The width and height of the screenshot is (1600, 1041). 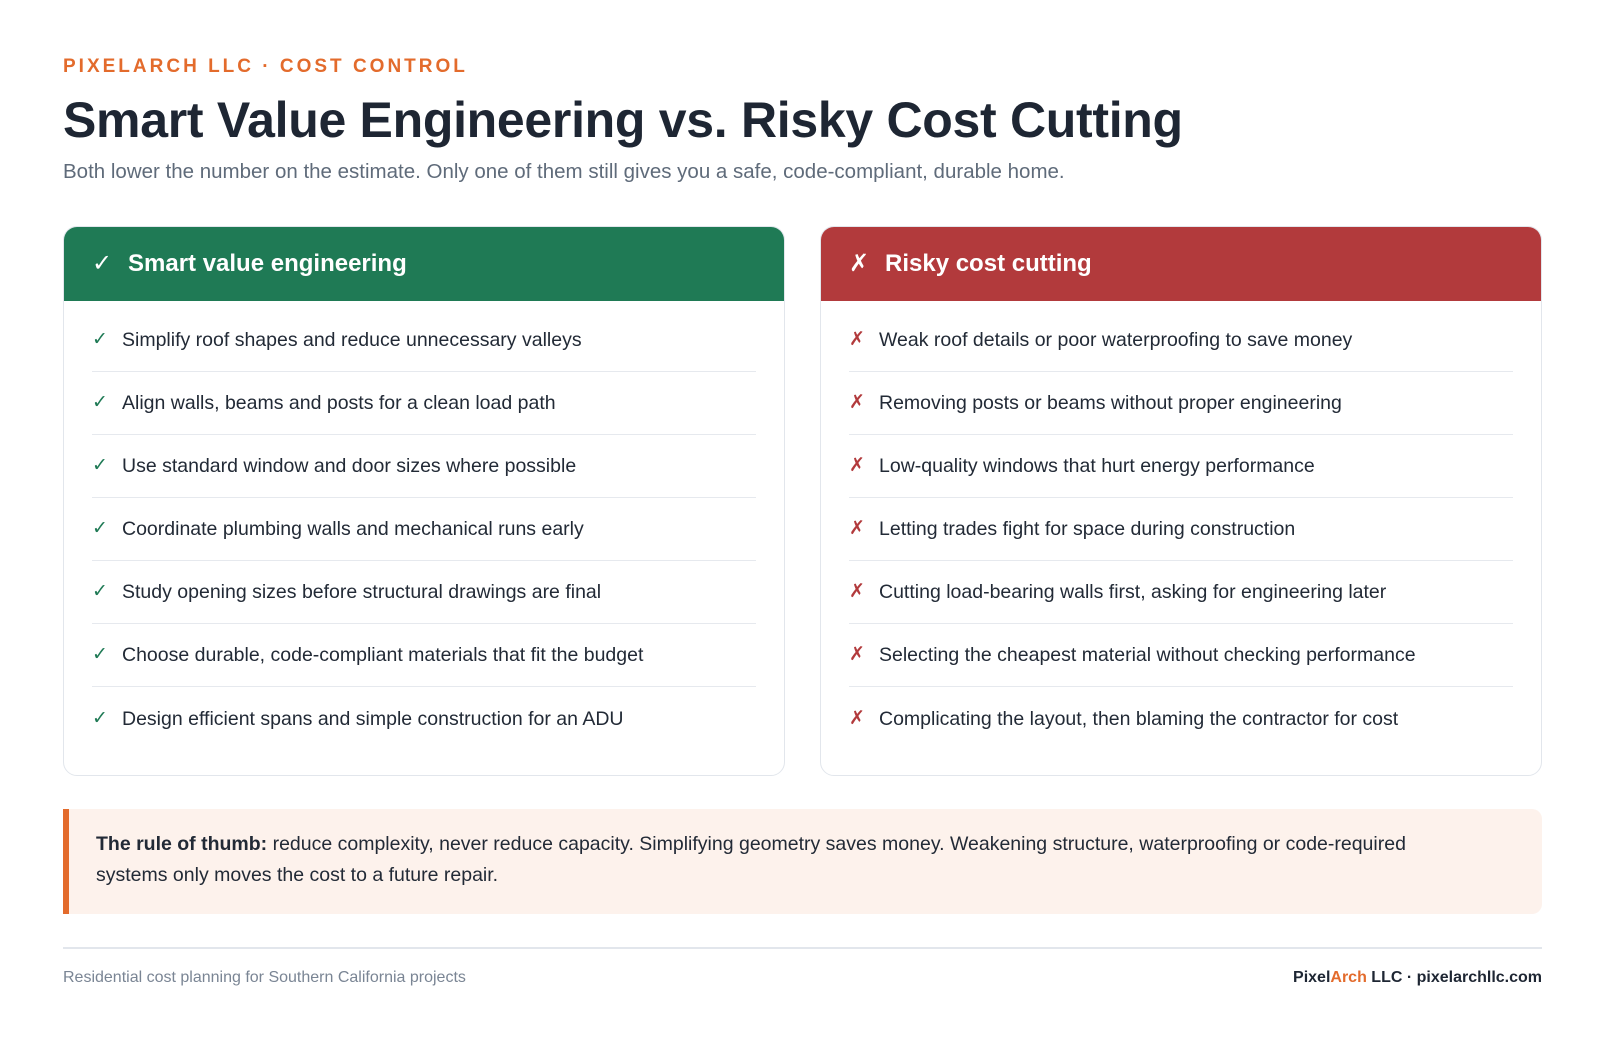 What do you see at coordinates (988, 263) in the screenshot?
I see `bad-card-title: Risky cost cutting` at bounding box center [988, 263].